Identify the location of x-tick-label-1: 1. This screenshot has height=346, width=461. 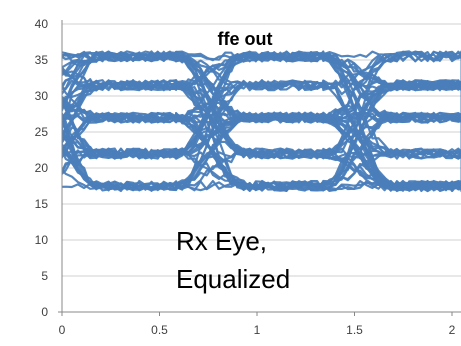
(257, 330).